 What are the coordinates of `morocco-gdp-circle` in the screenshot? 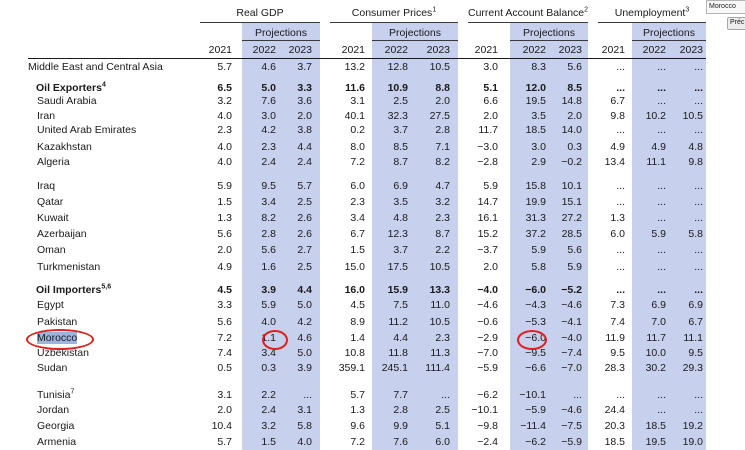 It's located at (275, 340).